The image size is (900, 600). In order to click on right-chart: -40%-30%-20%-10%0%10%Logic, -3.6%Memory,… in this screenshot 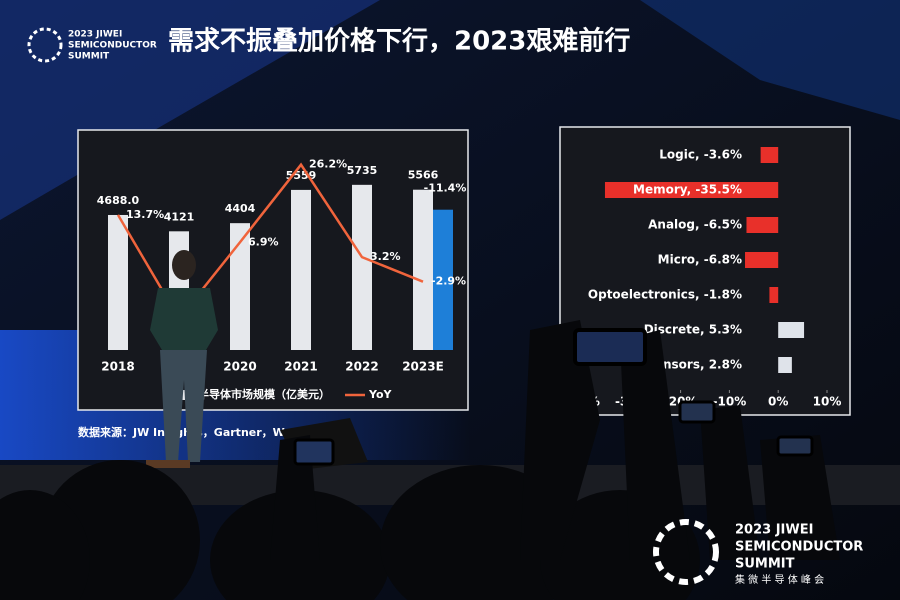, I will do `click(703, 278)`.